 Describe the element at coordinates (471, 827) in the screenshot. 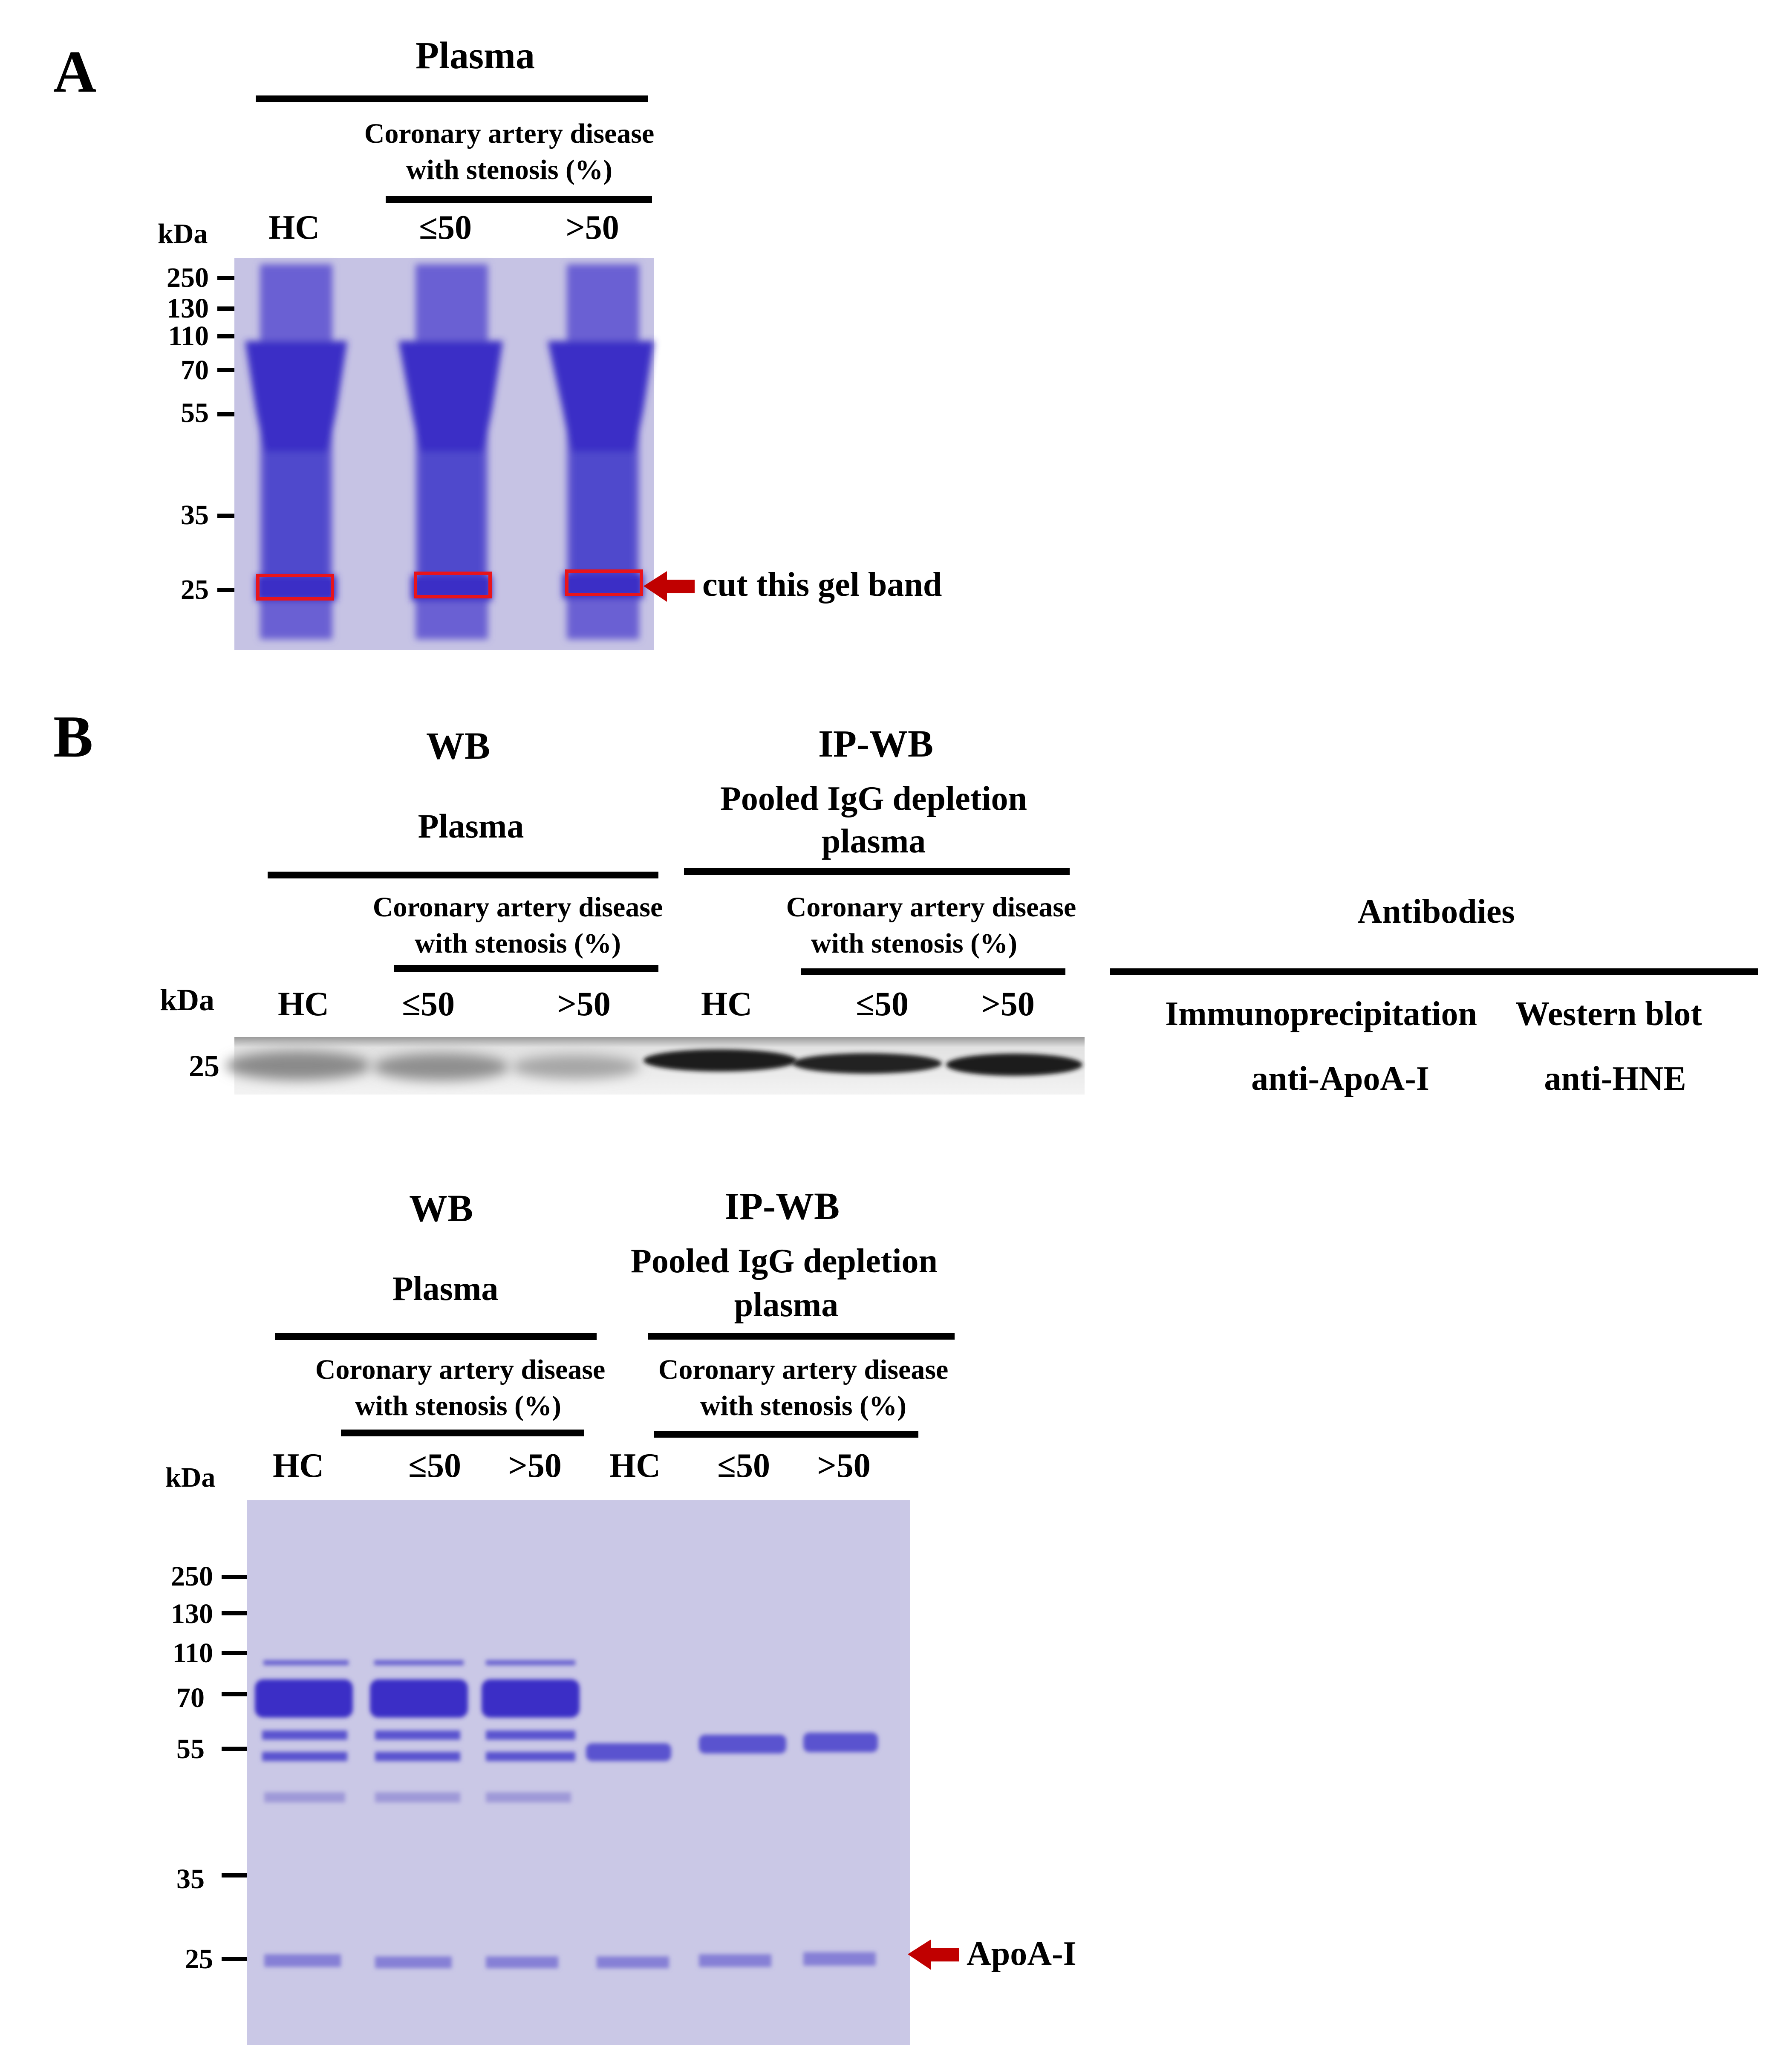

I see `panel-b-top-wb-sample: Plasma` at that location.